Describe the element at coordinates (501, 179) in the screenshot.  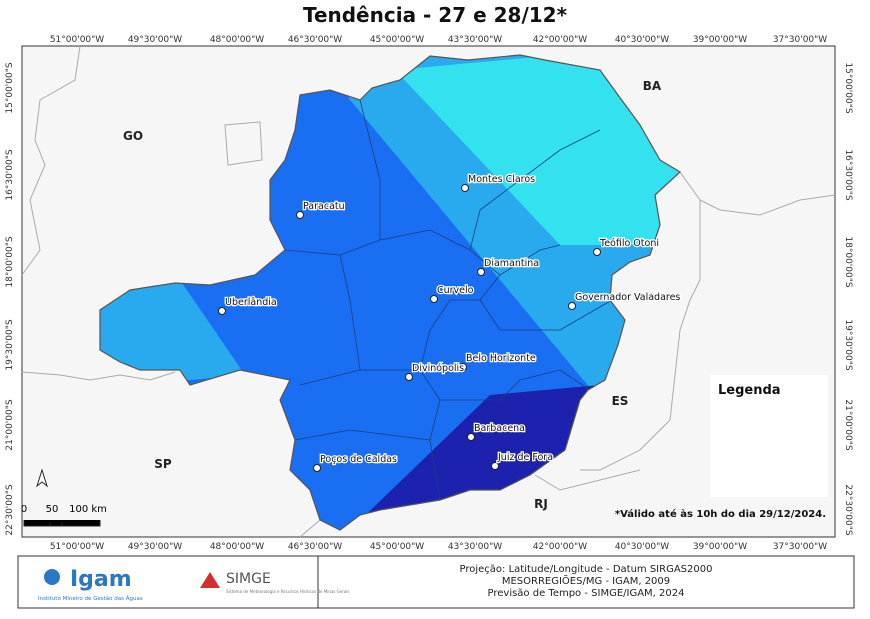
I see `city-label: Montes Claros` at that location.